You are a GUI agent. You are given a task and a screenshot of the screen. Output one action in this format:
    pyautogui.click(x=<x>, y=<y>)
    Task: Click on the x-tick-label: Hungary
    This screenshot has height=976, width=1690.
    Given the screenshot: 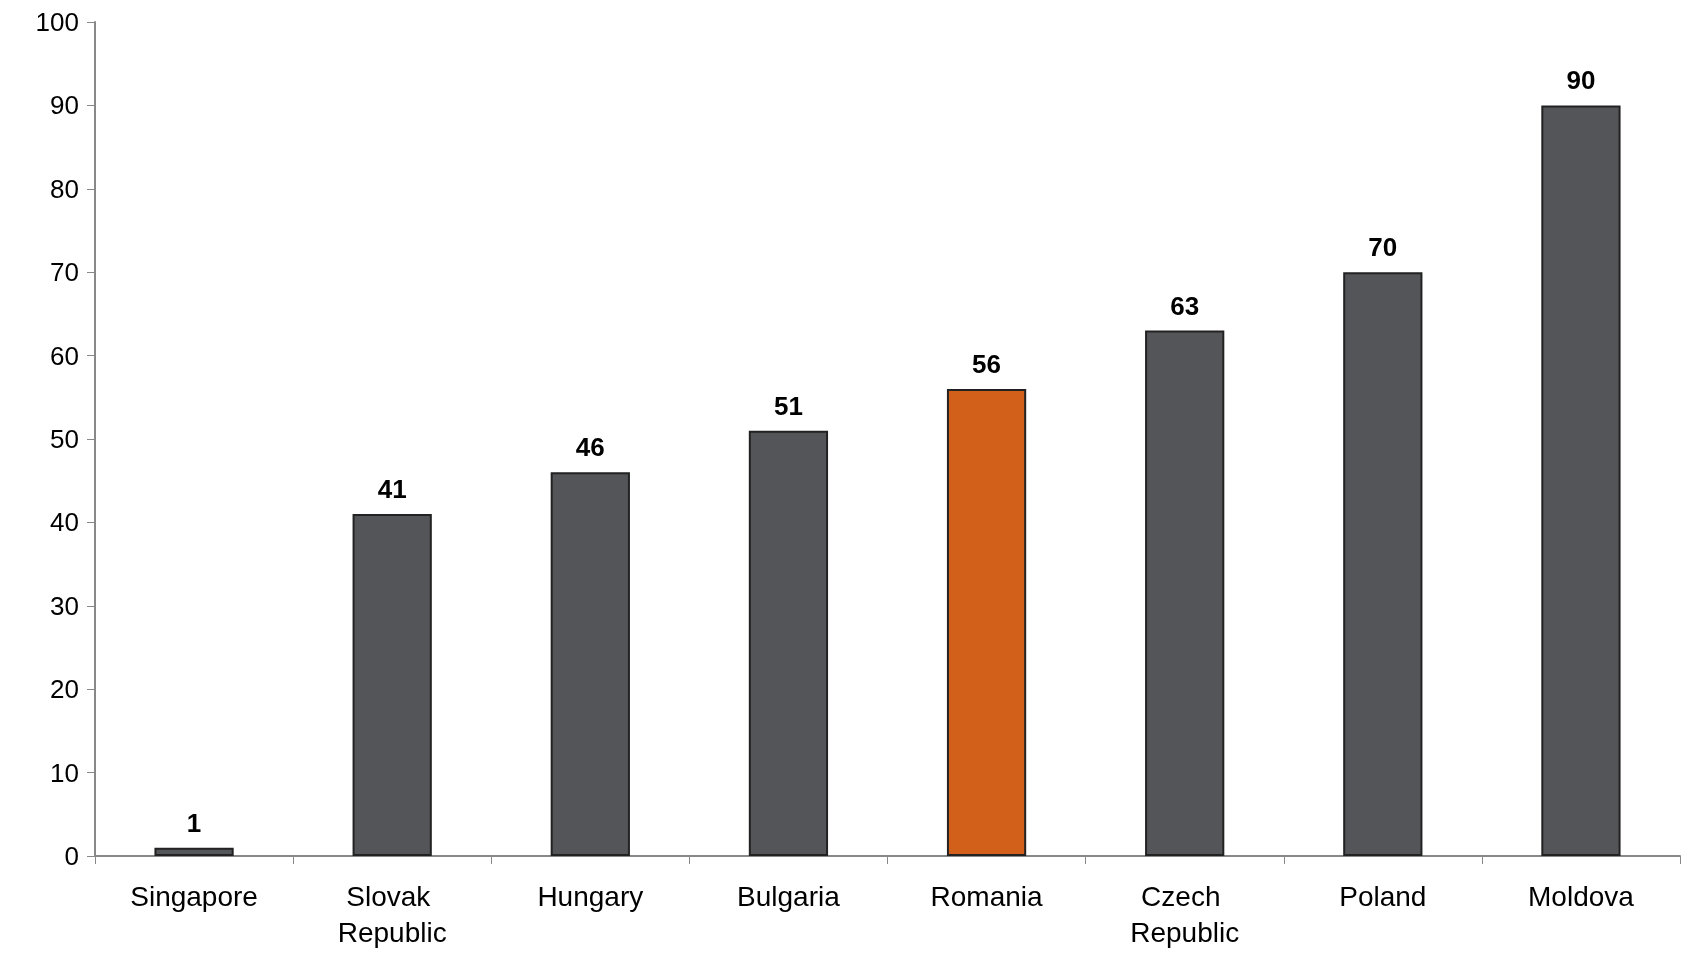 What is the action you would take?
    pyautogui.click(x=590, y=896)
    